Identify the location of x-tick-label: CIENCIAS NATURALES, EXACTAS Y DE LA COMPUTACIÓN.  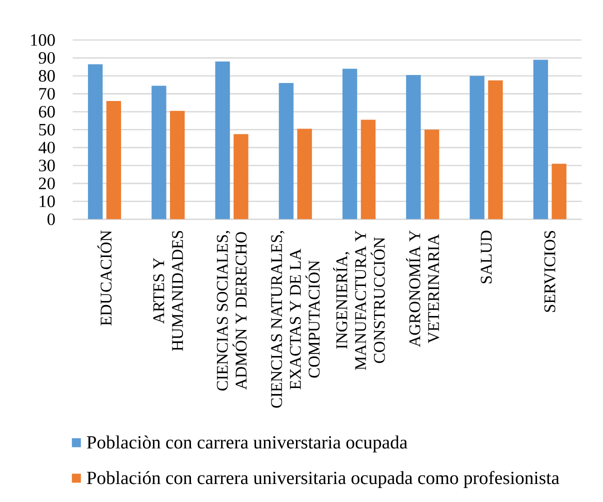
(295, 319).